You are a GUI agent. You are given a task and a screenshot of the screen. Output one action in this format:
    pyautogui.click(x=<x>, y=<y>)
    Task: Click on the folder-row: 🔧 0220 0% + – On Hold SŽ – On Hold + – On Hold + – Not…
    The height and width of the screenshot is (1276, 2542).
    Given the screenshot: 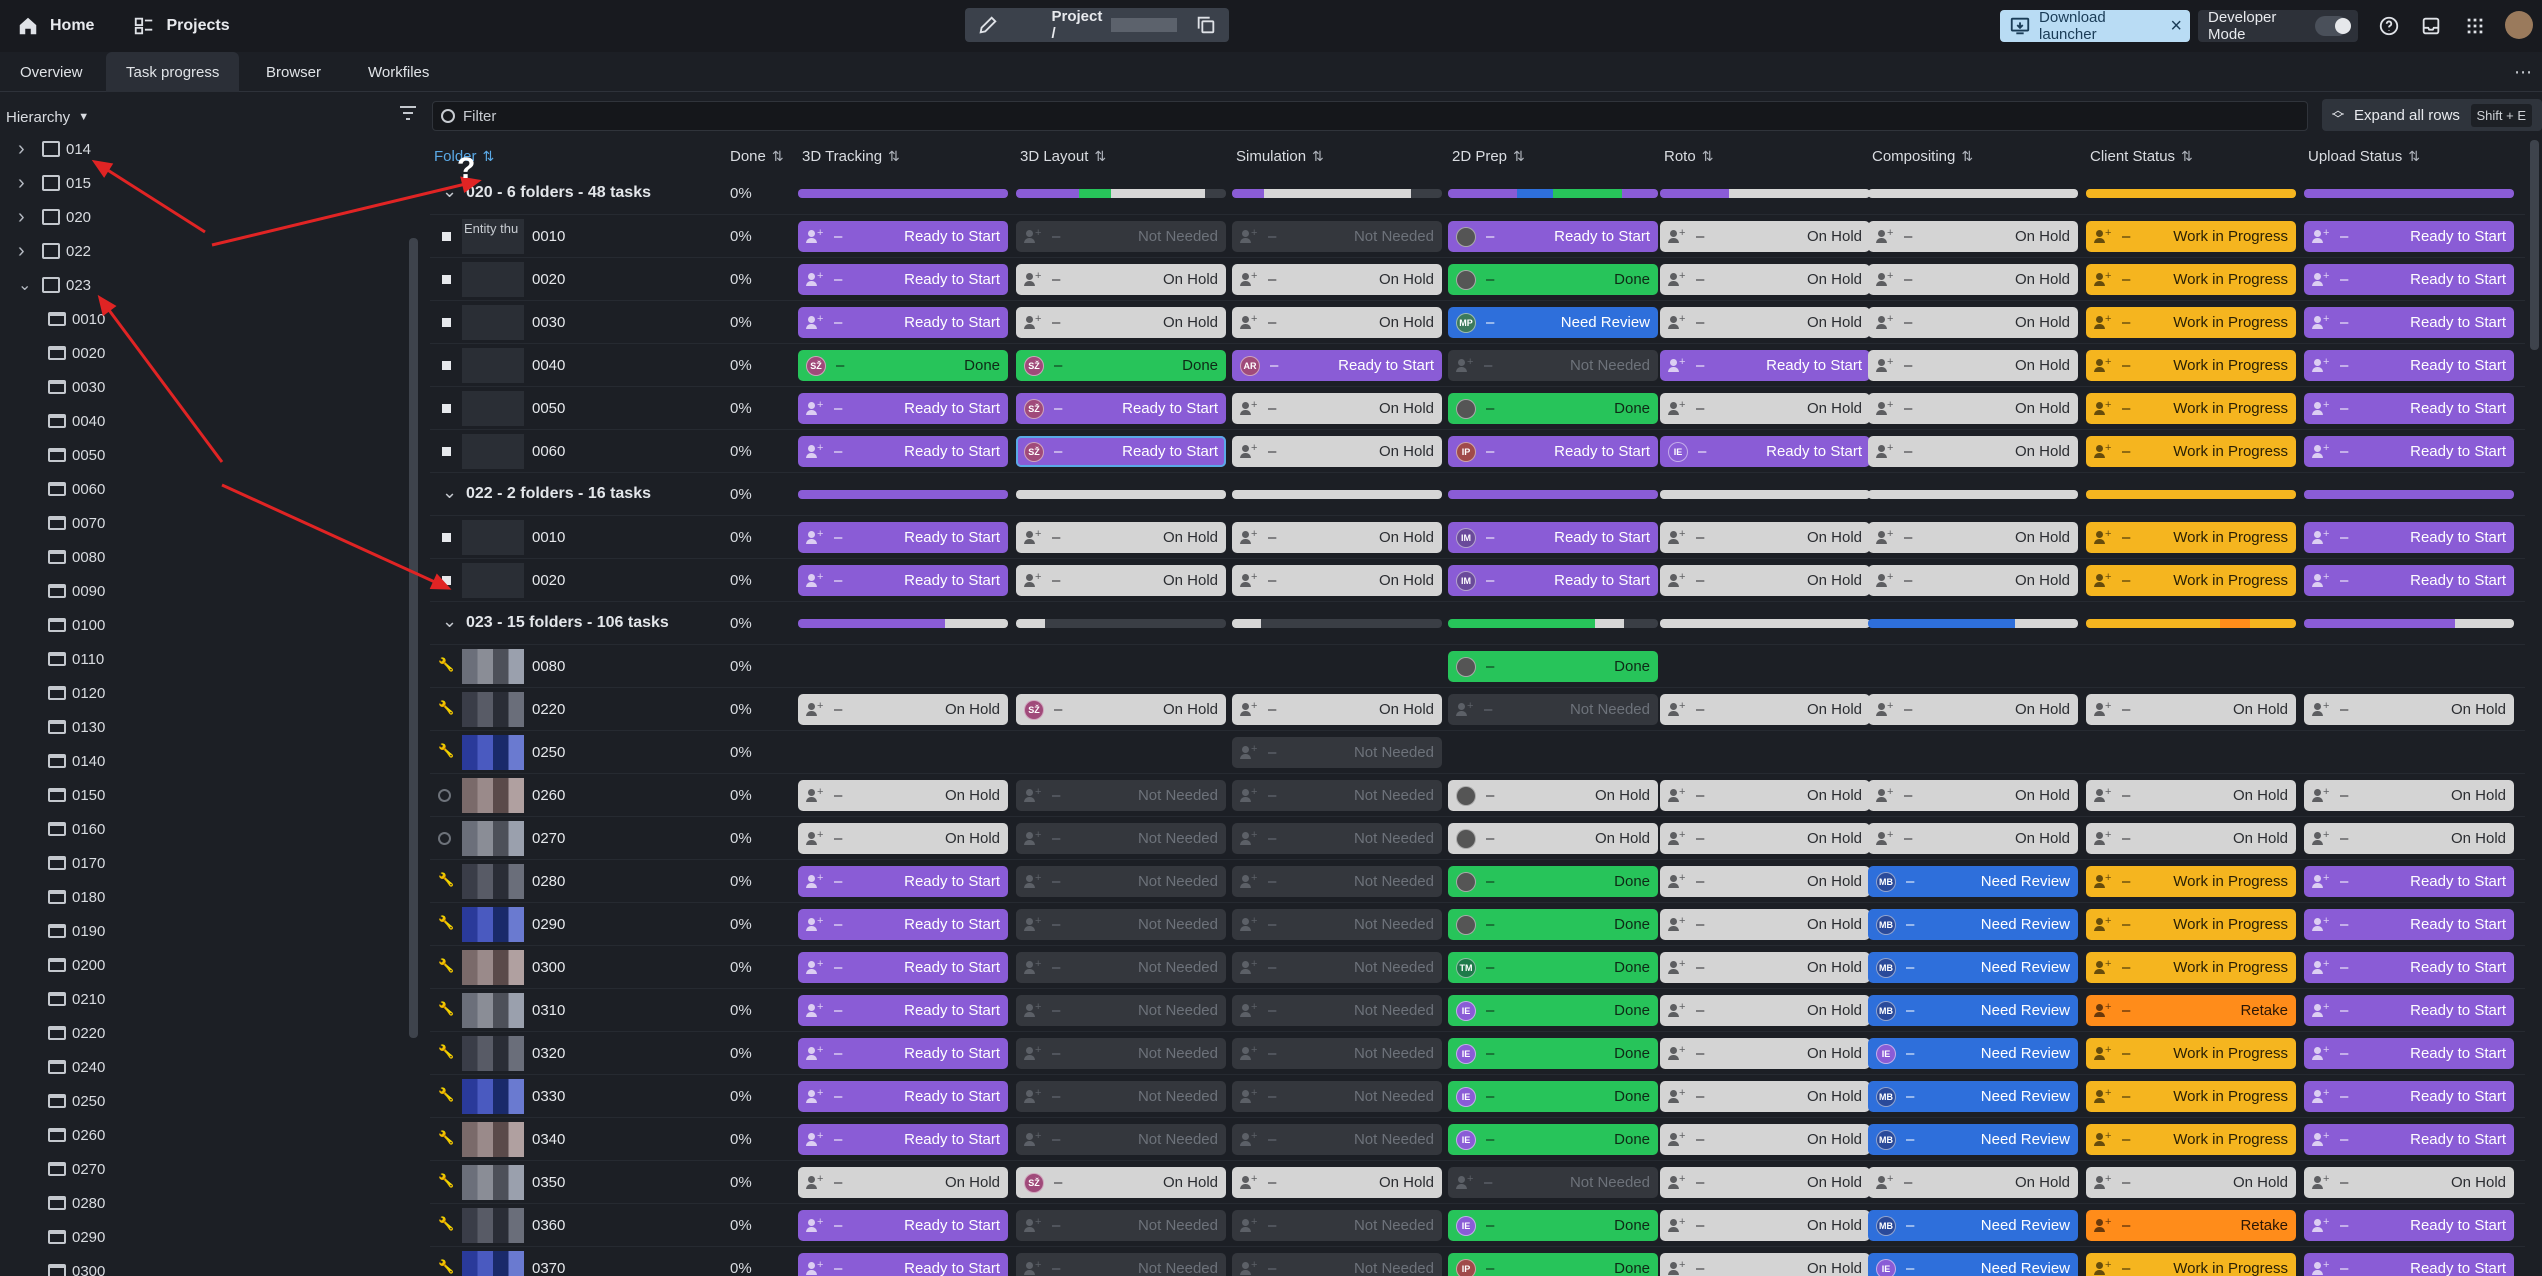 What is the action you would take?
    pyautogui.click(x=1477, y=709)
    